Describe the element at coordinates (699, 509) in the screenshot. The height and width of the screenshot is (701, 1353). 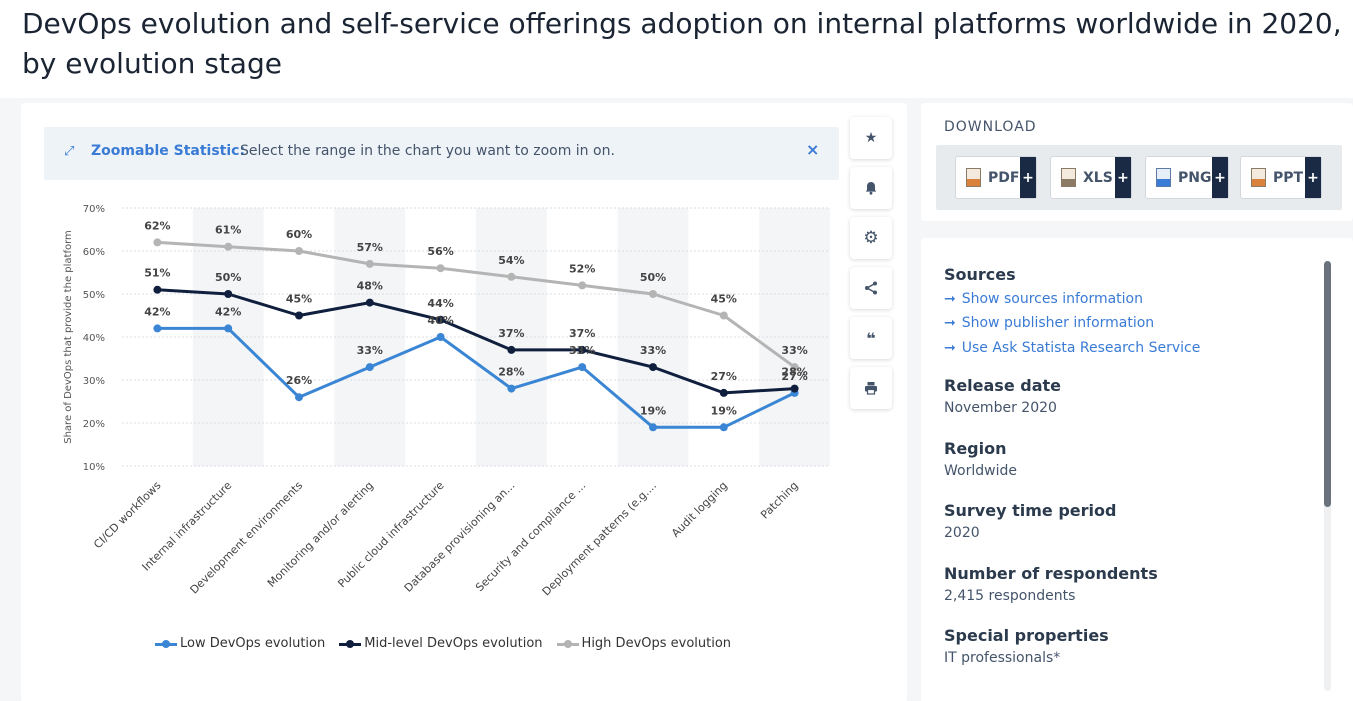
I see `x-tick-label: Audit logging` at that location.